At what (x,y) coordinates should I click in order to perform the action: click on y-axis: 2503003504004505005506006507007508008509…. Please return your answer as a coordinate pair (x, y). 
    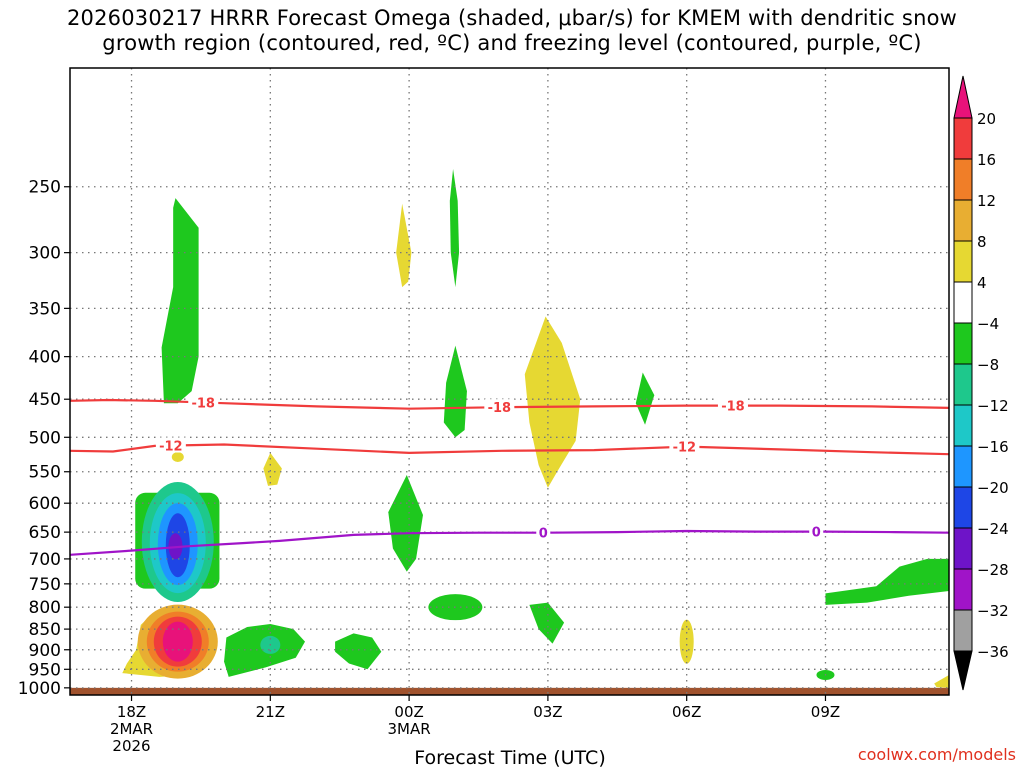
    Looking at the image, I should click on (44, 438).